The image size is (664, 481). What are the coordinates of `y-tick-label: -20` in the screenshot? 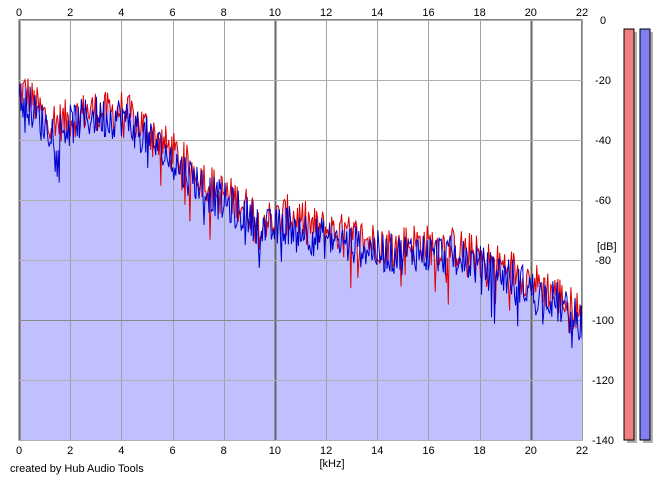 It's located at (603, 81).